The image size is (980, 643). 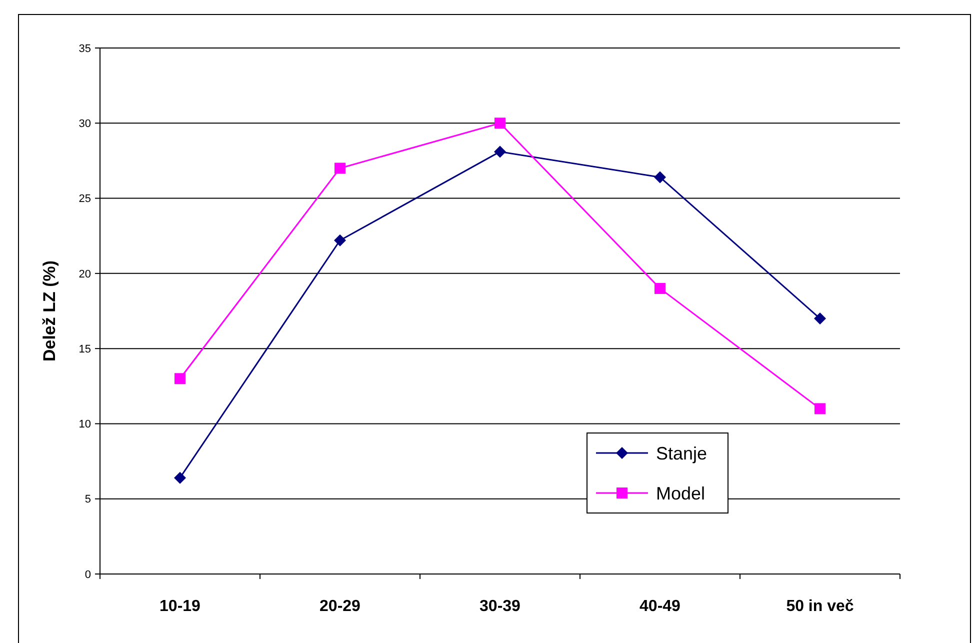 I want to click on y-tick-label: 10, so click(x=84, y=424).